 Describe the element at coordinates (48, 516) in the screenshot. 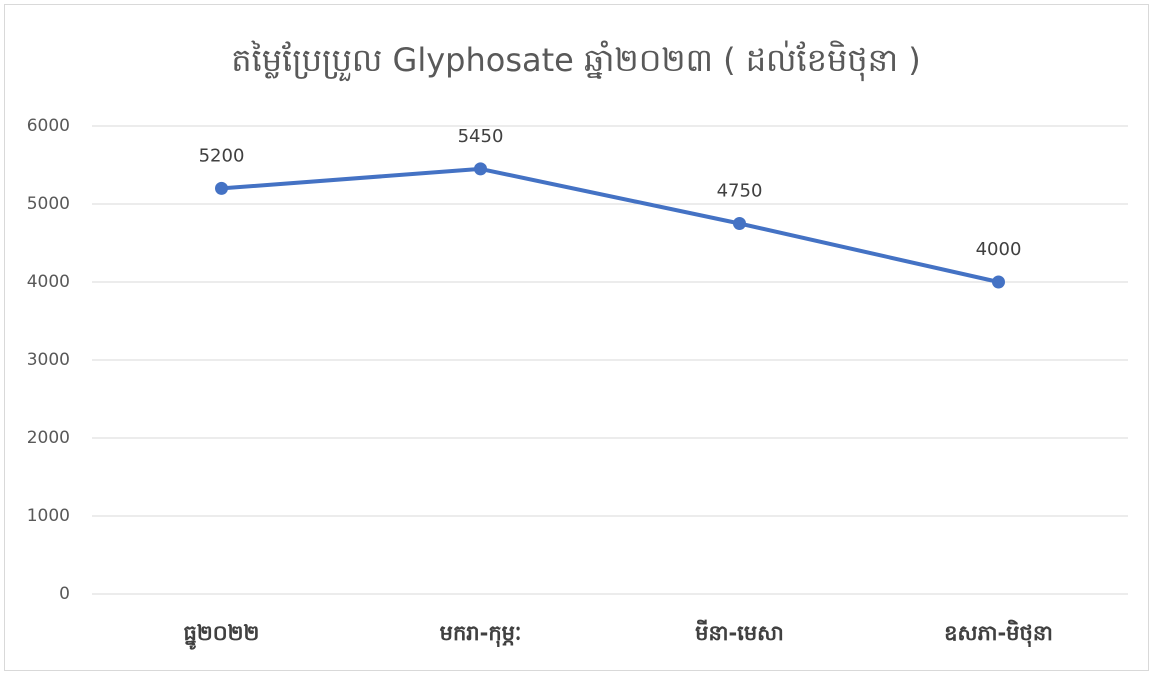

I see `y-tick-label: 1000` at that location.